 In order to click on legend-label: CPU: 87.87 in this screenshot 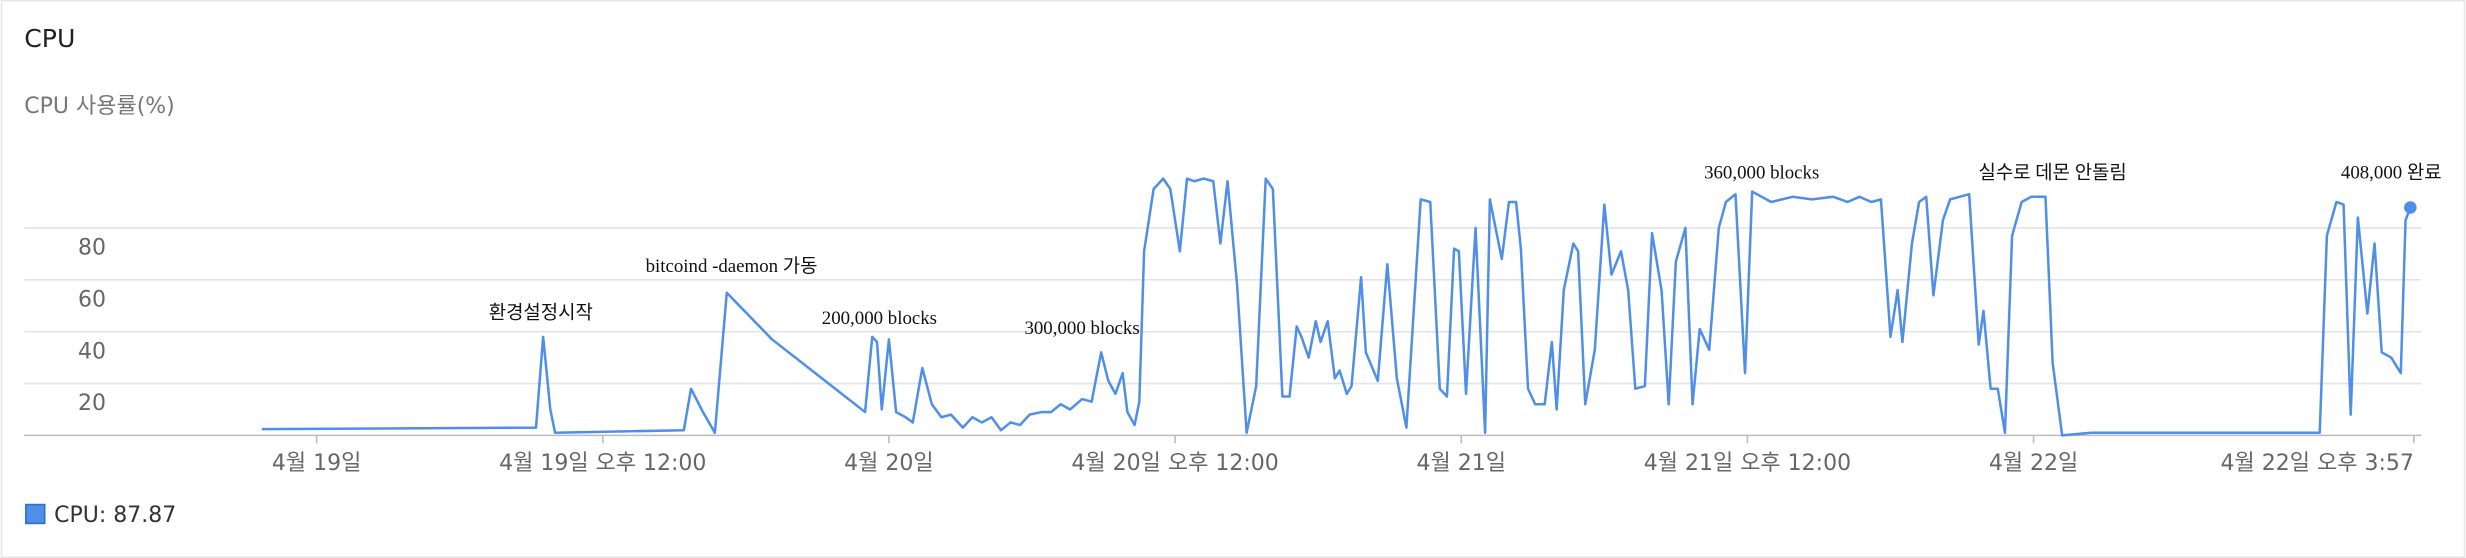, I will do `click(115, 515)`.